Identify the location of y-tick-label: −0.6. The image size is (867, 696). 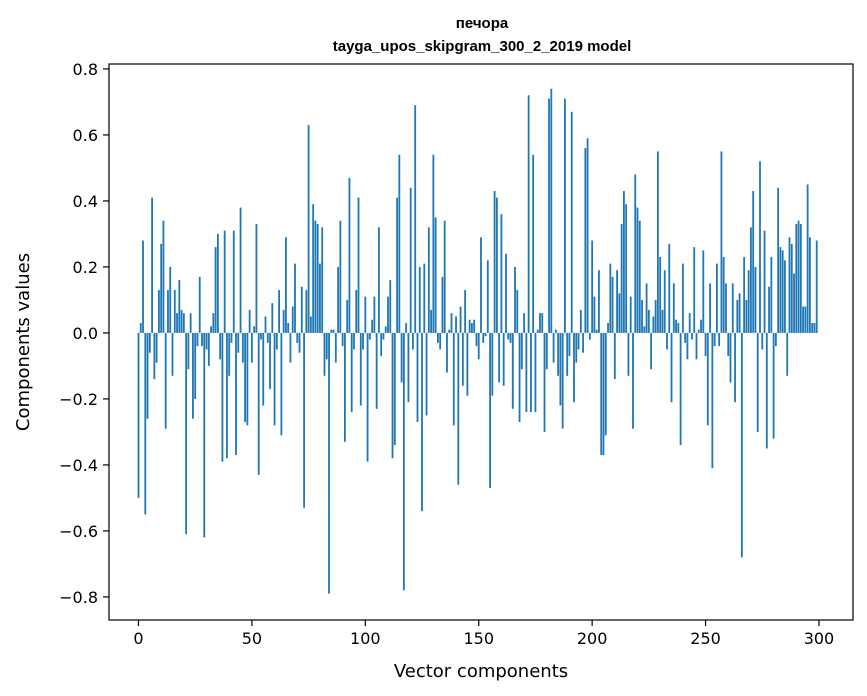
(78, 531).